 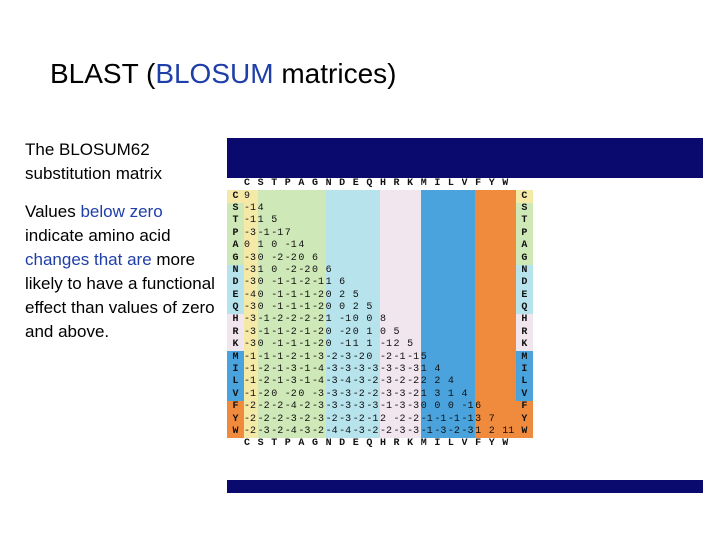 What do you see at coordinates (332, 271) in the screenshot?
I see `matrix-cell: 6` at bounding box center [332, 271].